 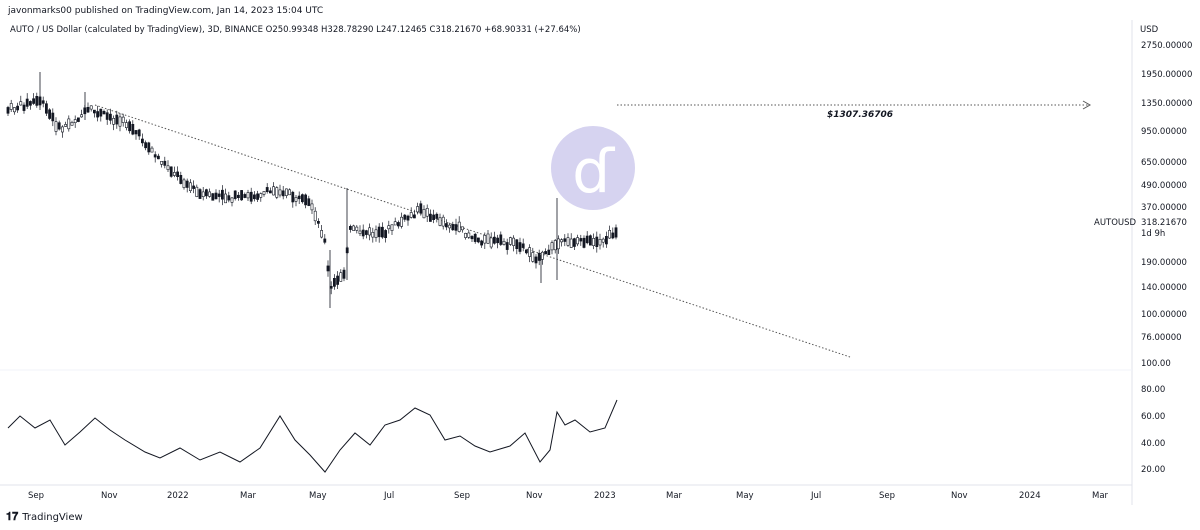 I want to click on price-label: 370.00000, so click(x=1164, y=208).